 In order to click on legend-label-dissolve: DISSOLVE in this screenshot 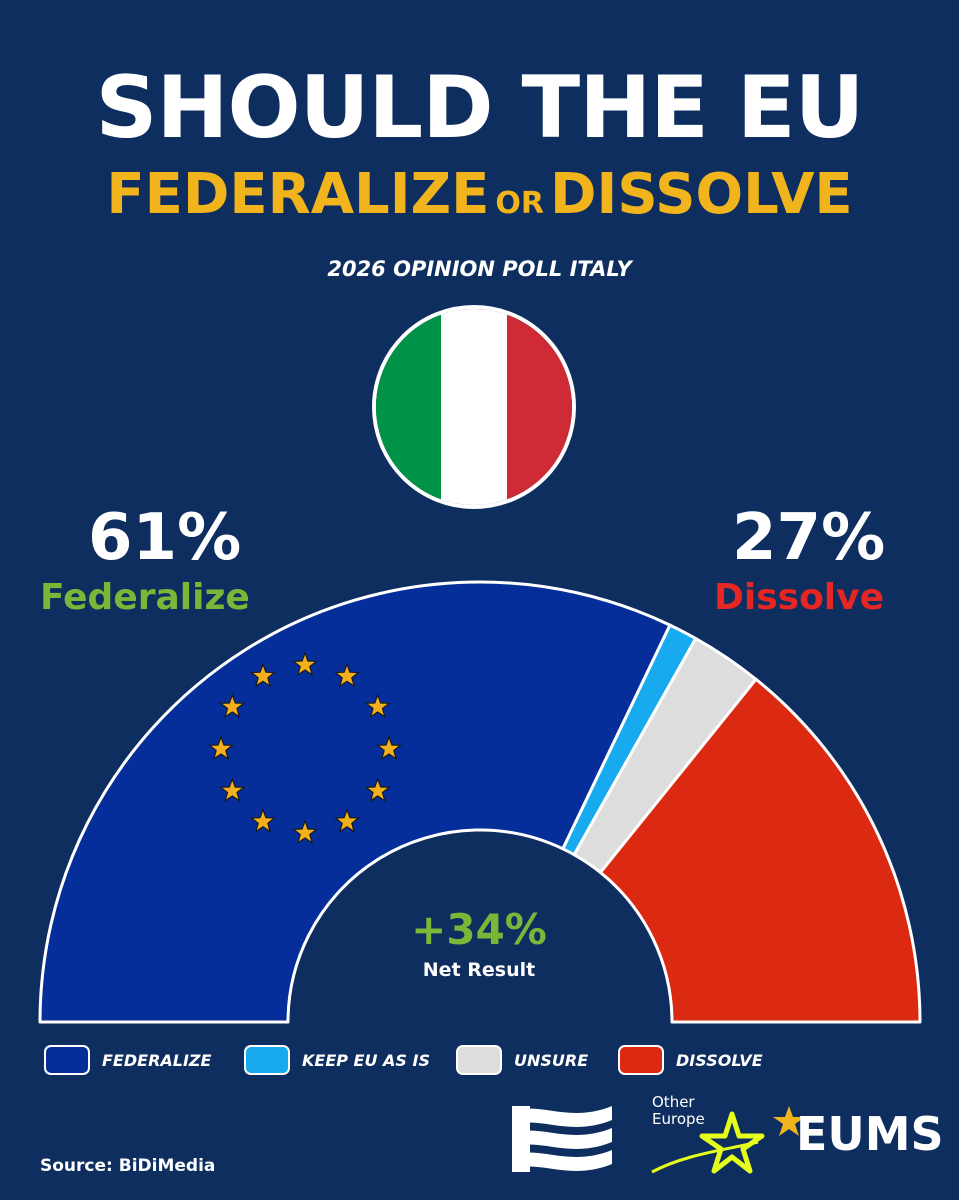, I will do `click(719, 1060)`.